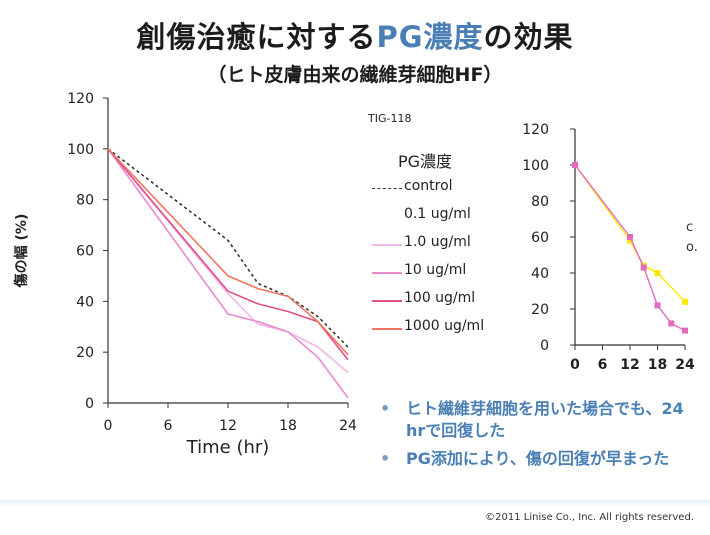 This screenshot has height=535, width=710. I want to click on bullet-item: • PG添加により、傷の回復が早まった, so click(540, 459).